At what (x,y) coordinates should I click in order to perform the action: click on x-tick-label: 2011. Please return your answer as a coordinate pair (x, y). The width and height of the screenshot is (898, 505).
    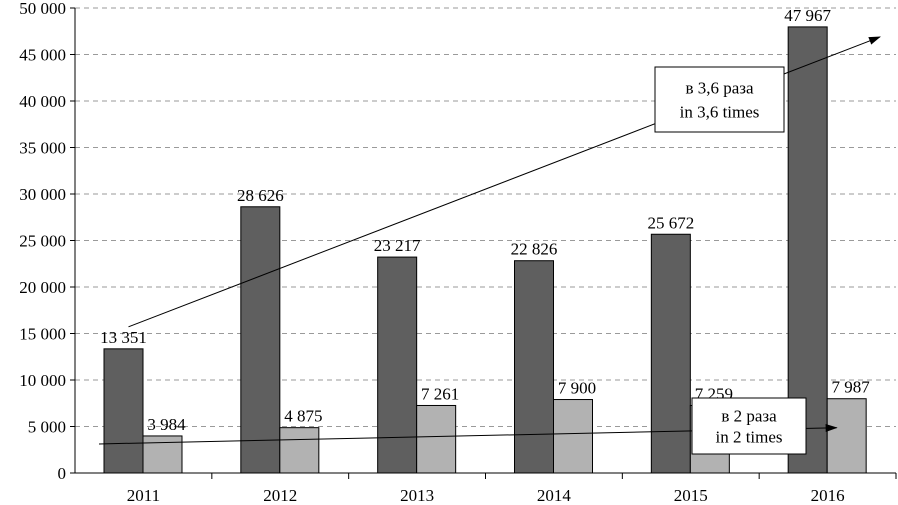
    Looking at the image, I should click on (143, 495).